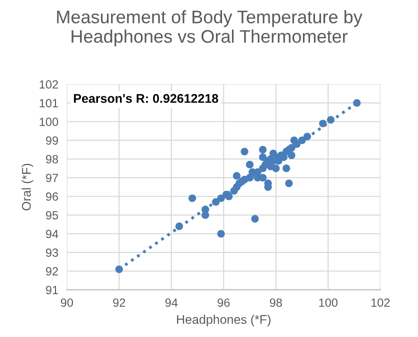 The height and width of the screenshot is (337, 418). What do you see at coordinates (52, 178) in the screenshot?
I see `y-tick-label: 97` at bounding box center [52, 178].